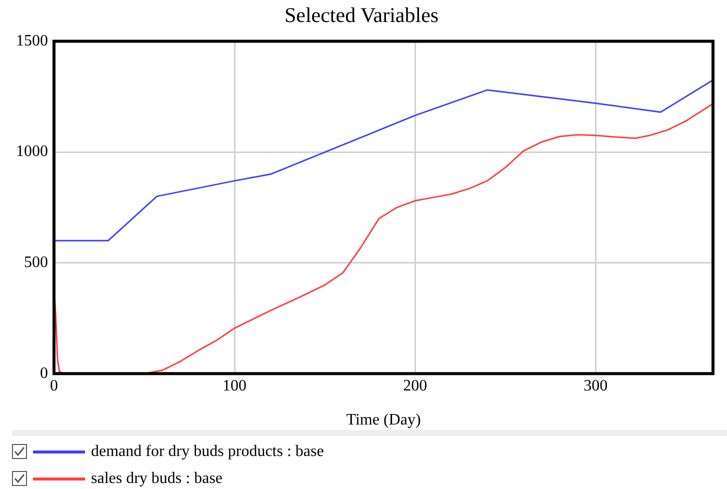 The height and width of the screenshot is (489, 727). What do you see at coordinates (207, 451) in the screenshot?
I see `legend-label: demand for dry buds products : base` at bounding box center [207, 451].